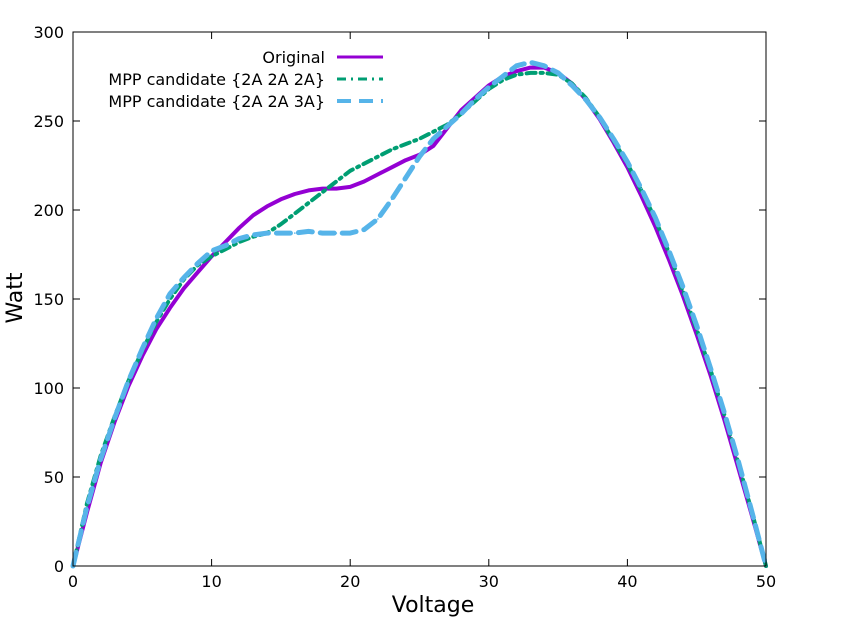 This screenshot has height=643, width=856. I want to click on y-tick-label: 100, so click(48, 388).